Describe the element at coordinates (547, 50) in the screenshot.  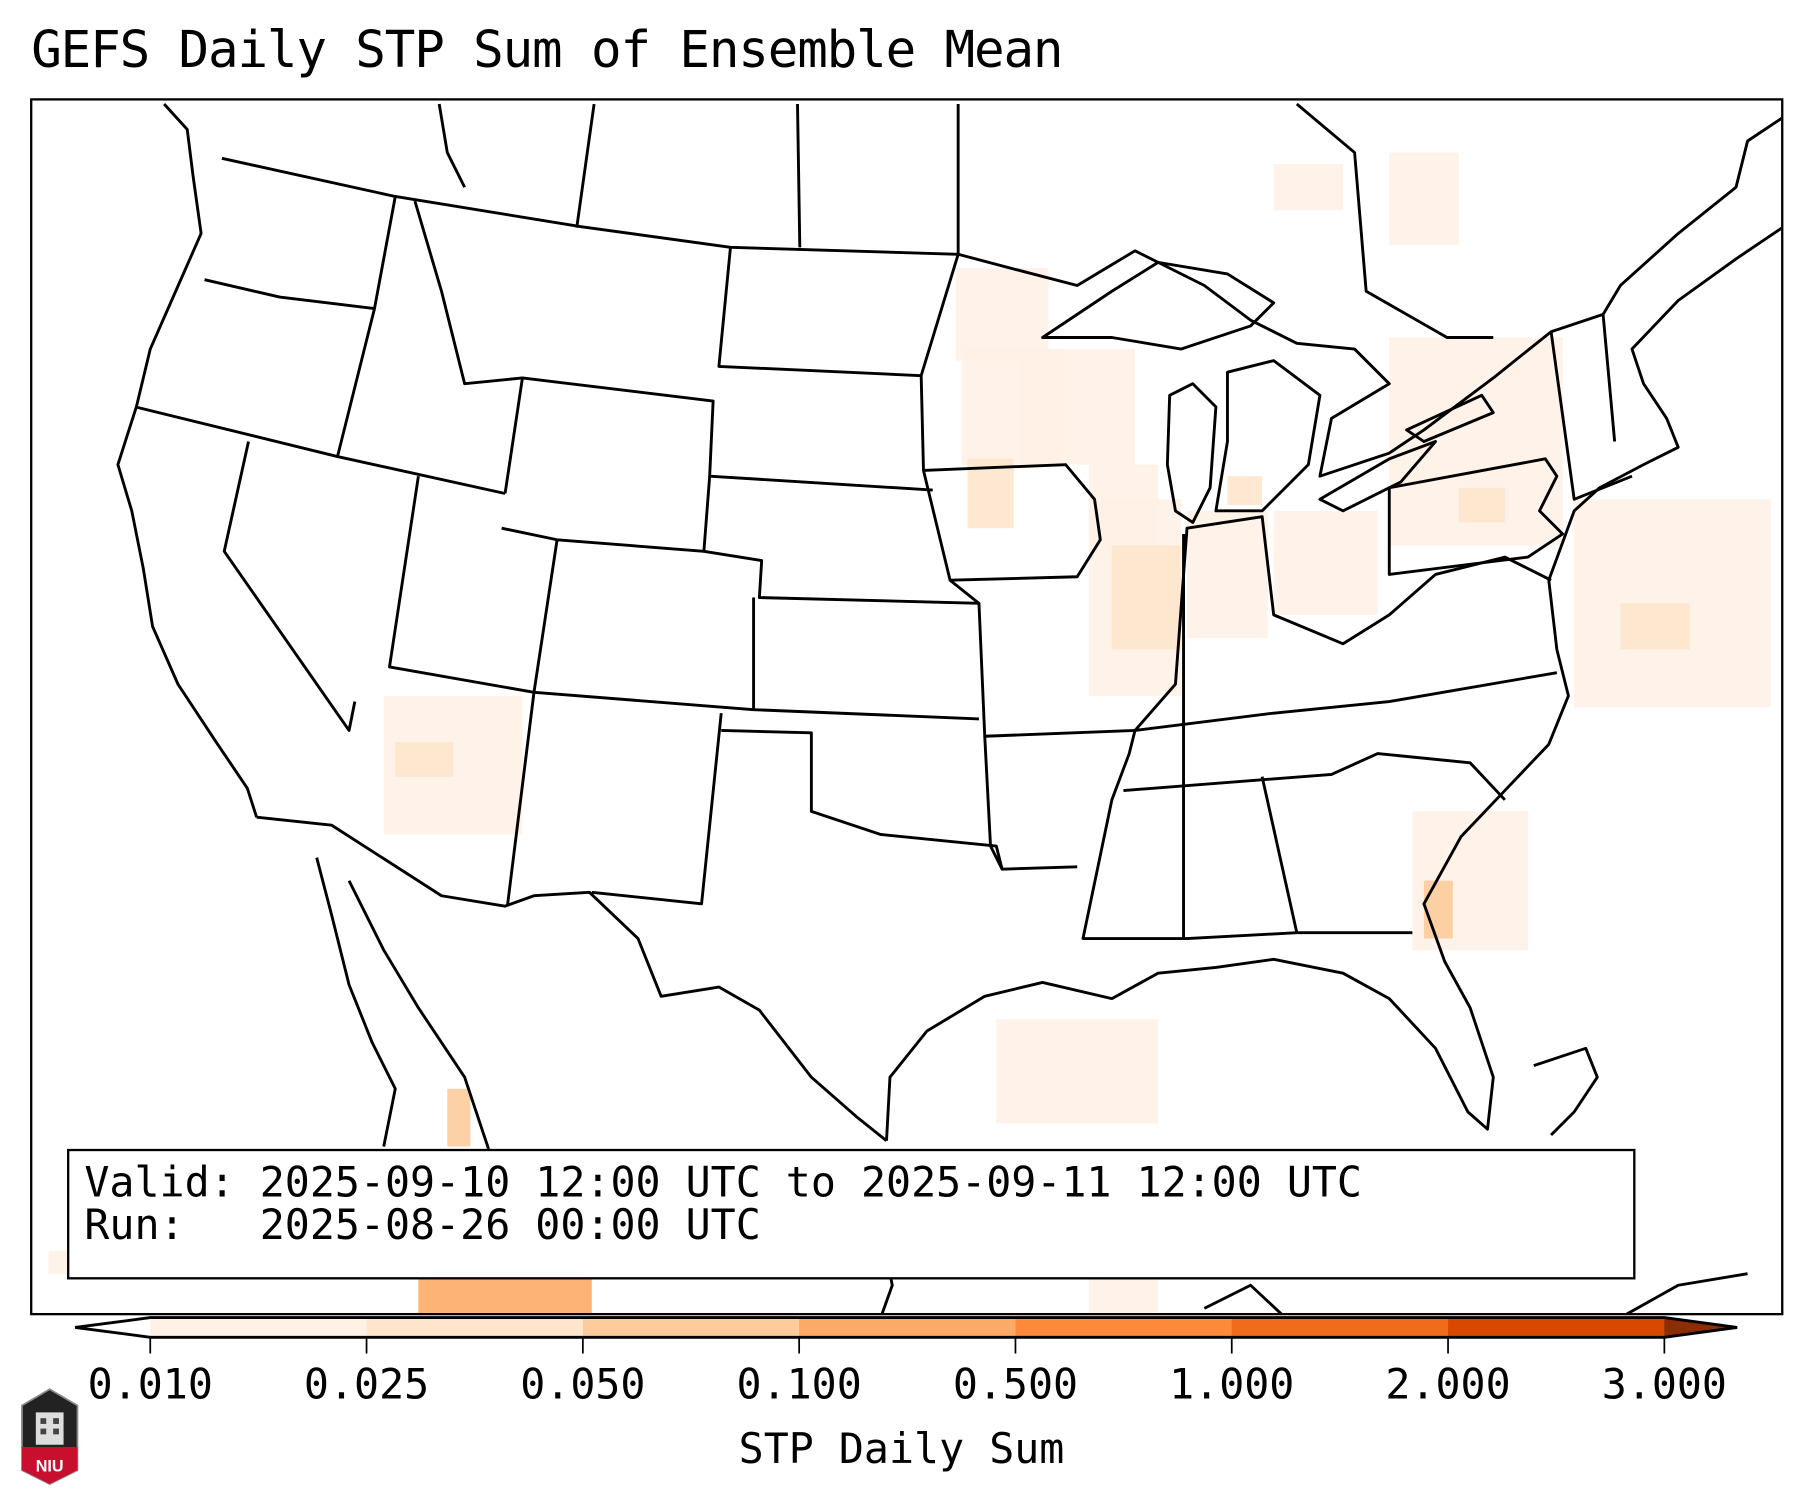
I see `chart-title: GEFS Daily STP Sum of Ensemble Mean` at that location.